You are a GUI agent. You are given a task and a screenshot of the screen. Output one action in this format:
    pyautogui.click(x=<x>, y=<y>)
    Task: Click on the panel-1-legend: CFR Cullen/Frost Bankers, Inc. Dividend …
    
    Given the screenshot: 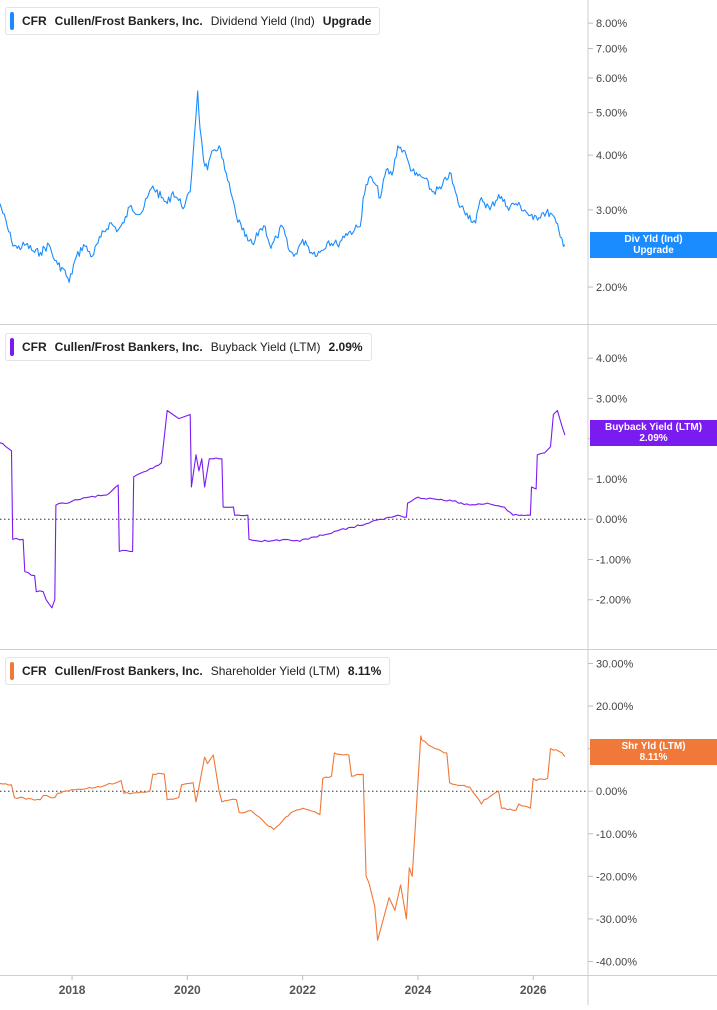 What is the action you would take?
    pyautogui.click(x=193, y=21)
    